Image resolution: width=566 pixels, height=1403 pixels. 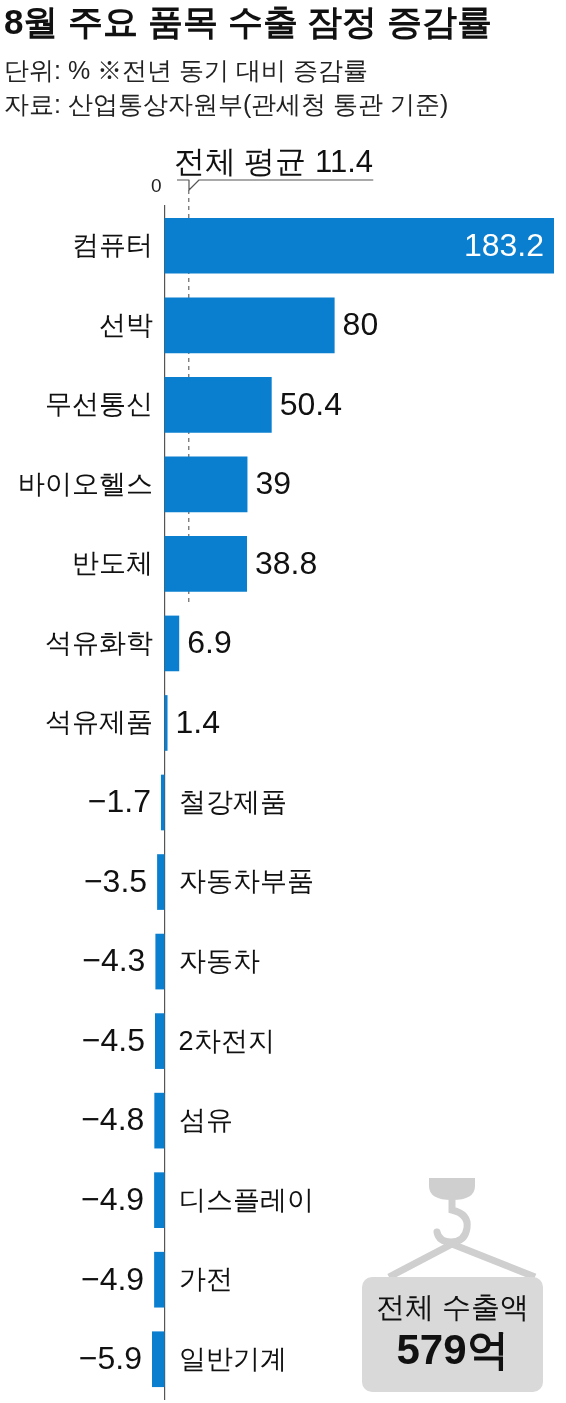 What do you see at coordinates (452, 1350) in the screenshot?
I see `annotation: 579억` at bounding box center [452, 1350].